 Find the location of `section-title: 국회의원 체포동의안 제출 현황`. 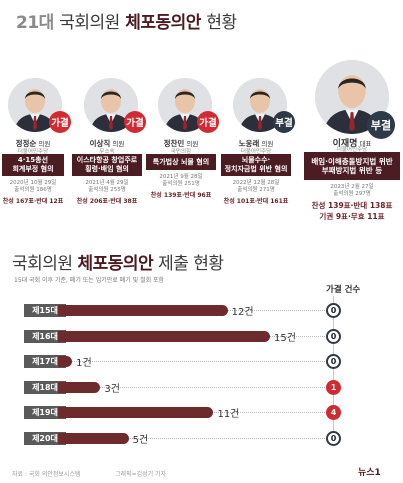

section-title: 국회의원 체포동의안 제출 현황 is located at coordinates (118, 261).